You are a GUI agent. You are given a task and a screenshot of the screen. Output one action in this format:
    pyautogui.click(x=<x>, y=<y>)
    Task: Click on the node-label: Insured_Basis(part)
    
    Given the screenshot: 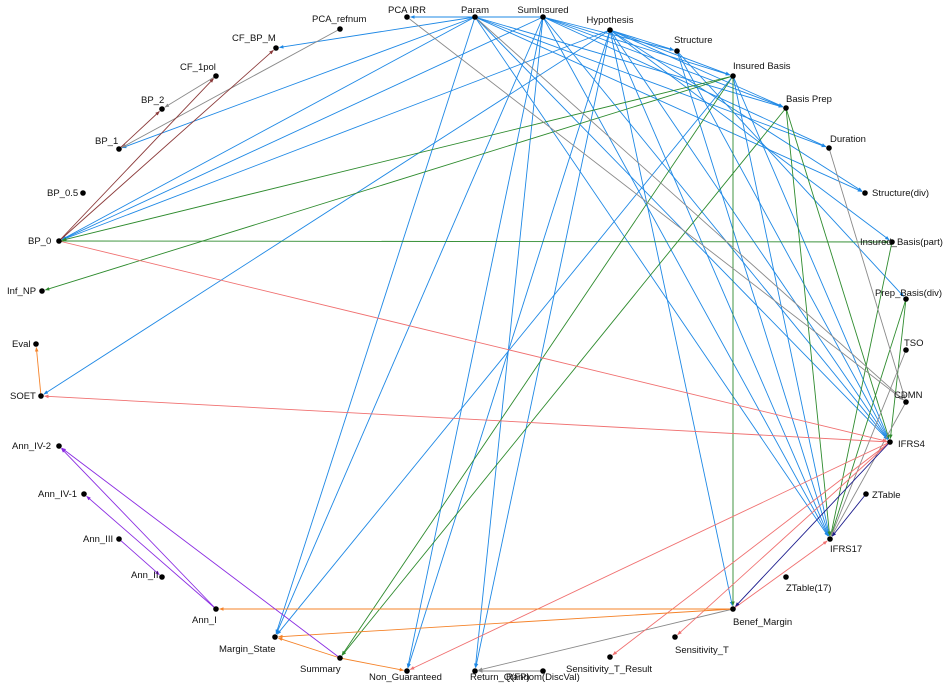 What is the action you would take?
    pyautogui.click(x=901, y=242)
    